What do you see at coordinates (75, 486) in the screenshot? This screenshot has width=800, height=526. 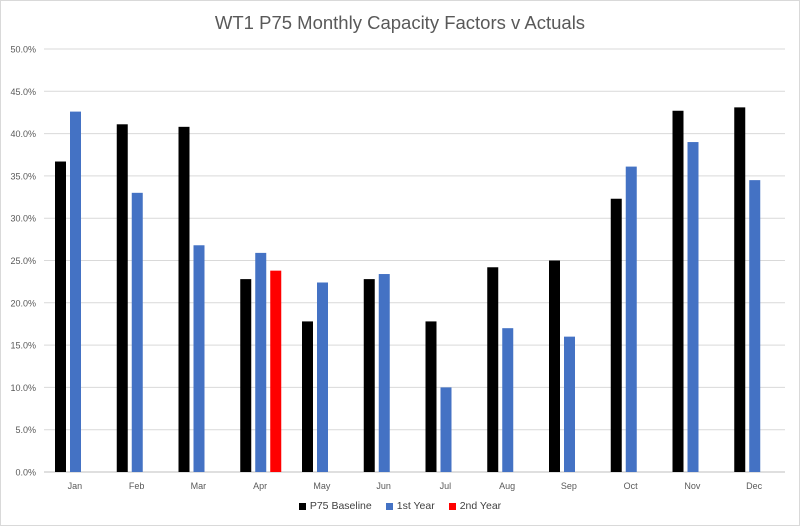 I see `x-tick-label: Jan` at bounding box center [75, 486].